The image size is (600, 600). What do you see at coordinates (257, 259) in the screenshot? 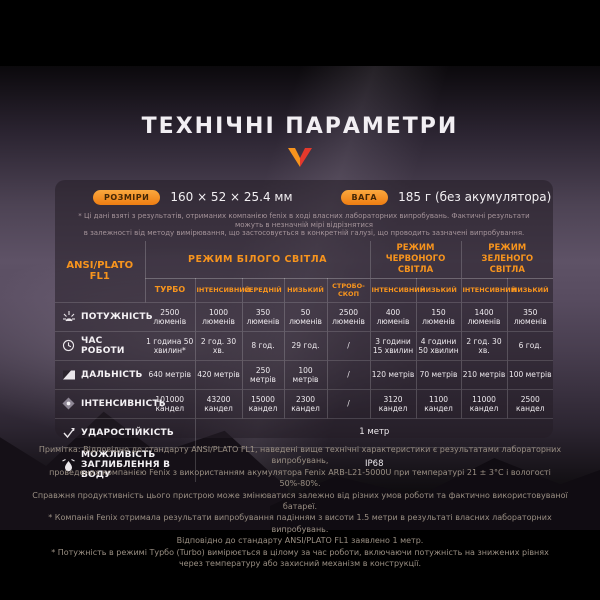
I see `group-header-white-light: РЕЖИМ БІЛОГО СВІТЛА` at bounding box center [257, 259].